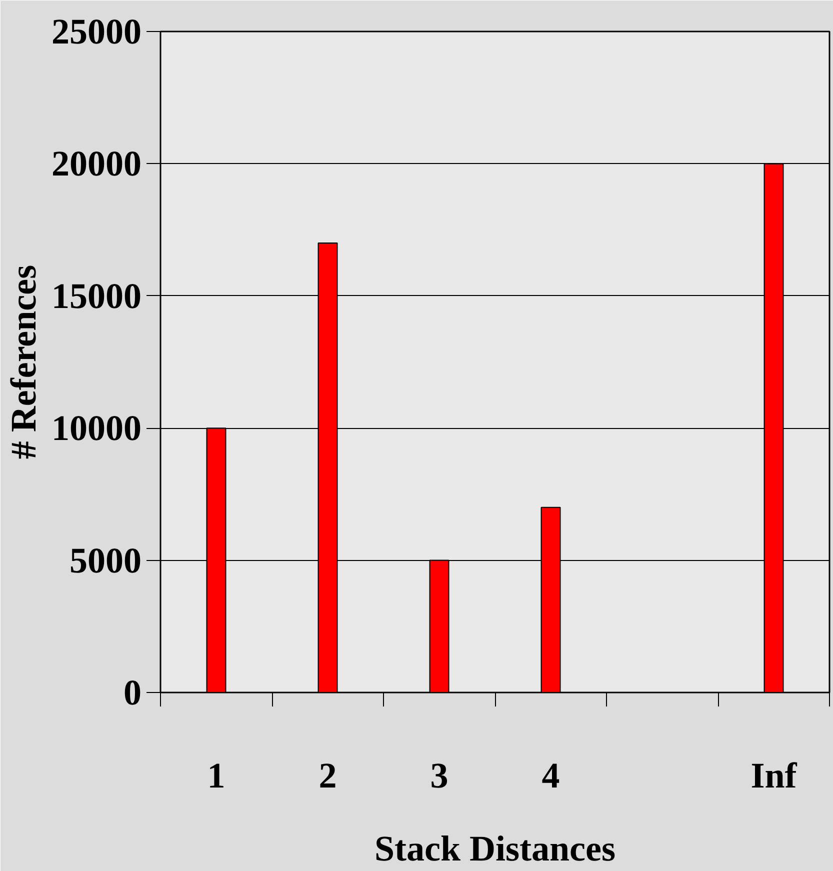  I want to click on y-tick-label: 5000, so click(106, 560).